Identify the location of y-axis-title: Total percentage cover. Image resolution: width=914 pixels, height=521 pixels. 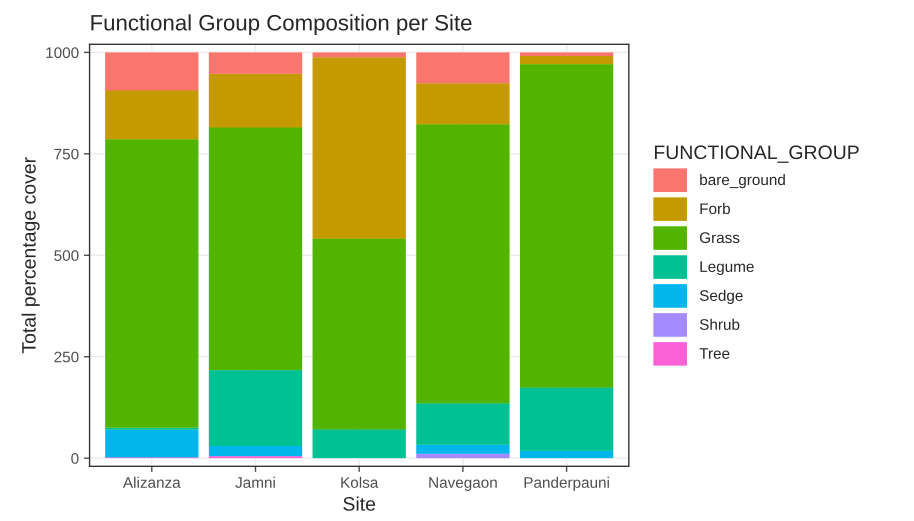
(30, 255).